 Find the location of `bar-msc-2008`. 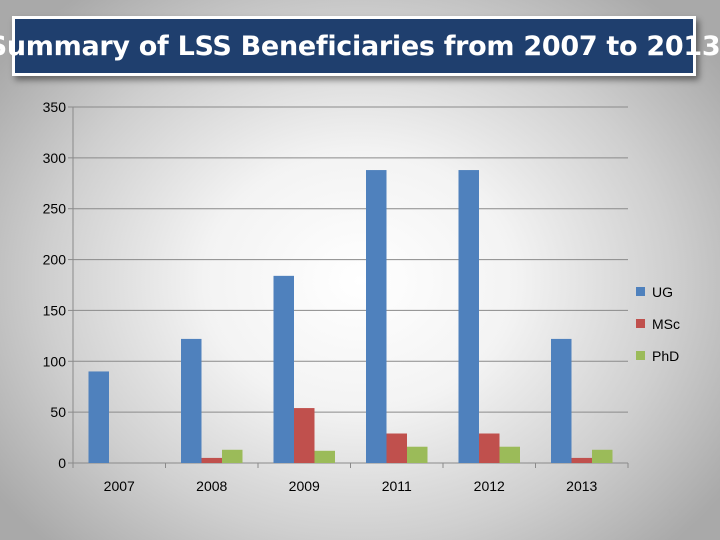

bar-msc-2008 is located at coordinates (211, 460).